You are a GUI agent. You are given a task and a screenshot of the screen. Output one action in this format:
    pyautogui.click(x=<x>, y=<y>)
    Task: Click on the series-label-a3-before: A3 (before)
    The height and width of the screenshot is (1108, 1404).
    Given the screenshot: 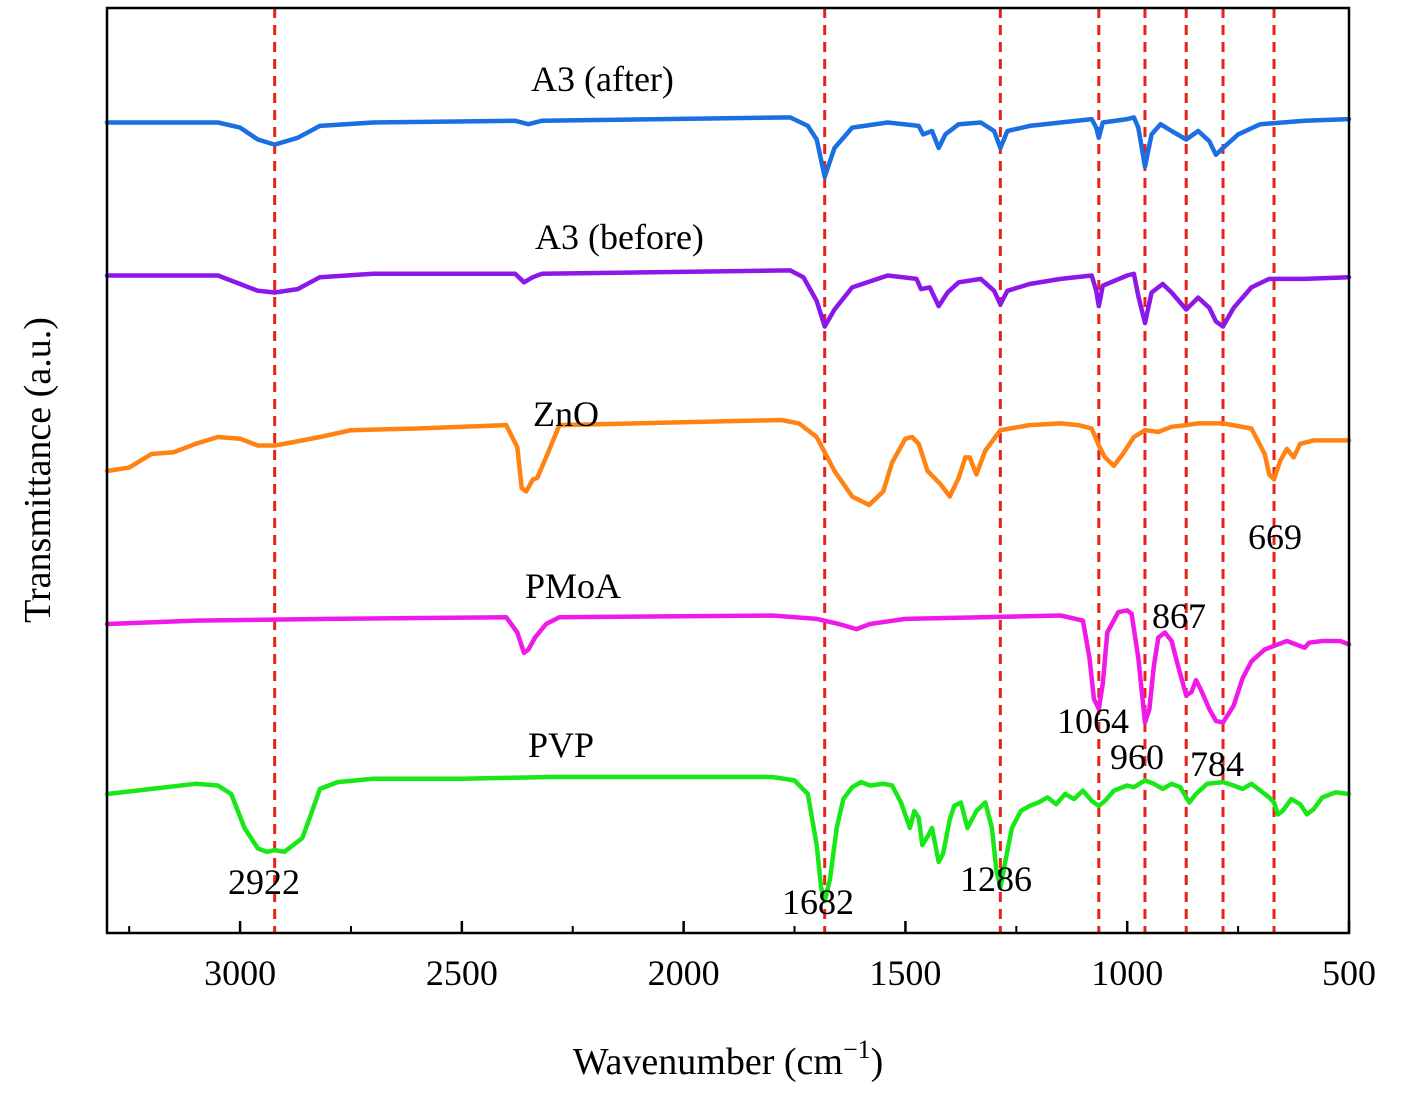 What is the action you would take?
    pyautogui.click(x=619, y=237)
    